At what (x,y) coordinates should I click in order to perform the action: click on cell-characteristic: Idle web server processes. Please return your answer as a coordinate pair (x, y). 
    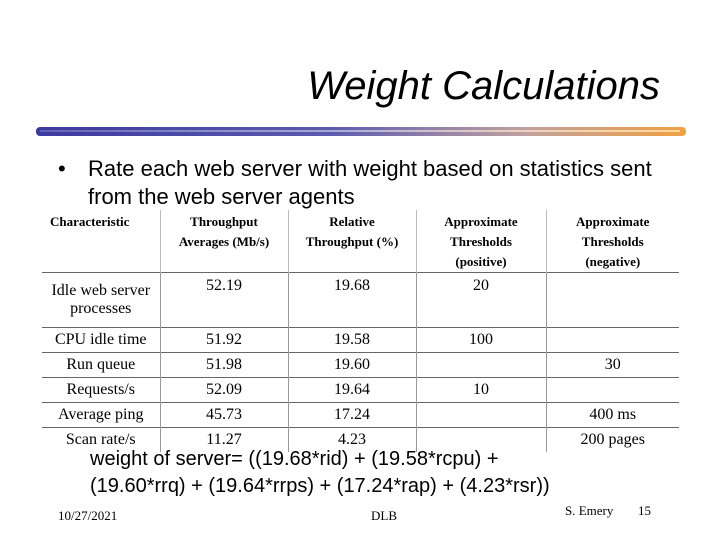
    Looking at the image, I should click on (101, 300).